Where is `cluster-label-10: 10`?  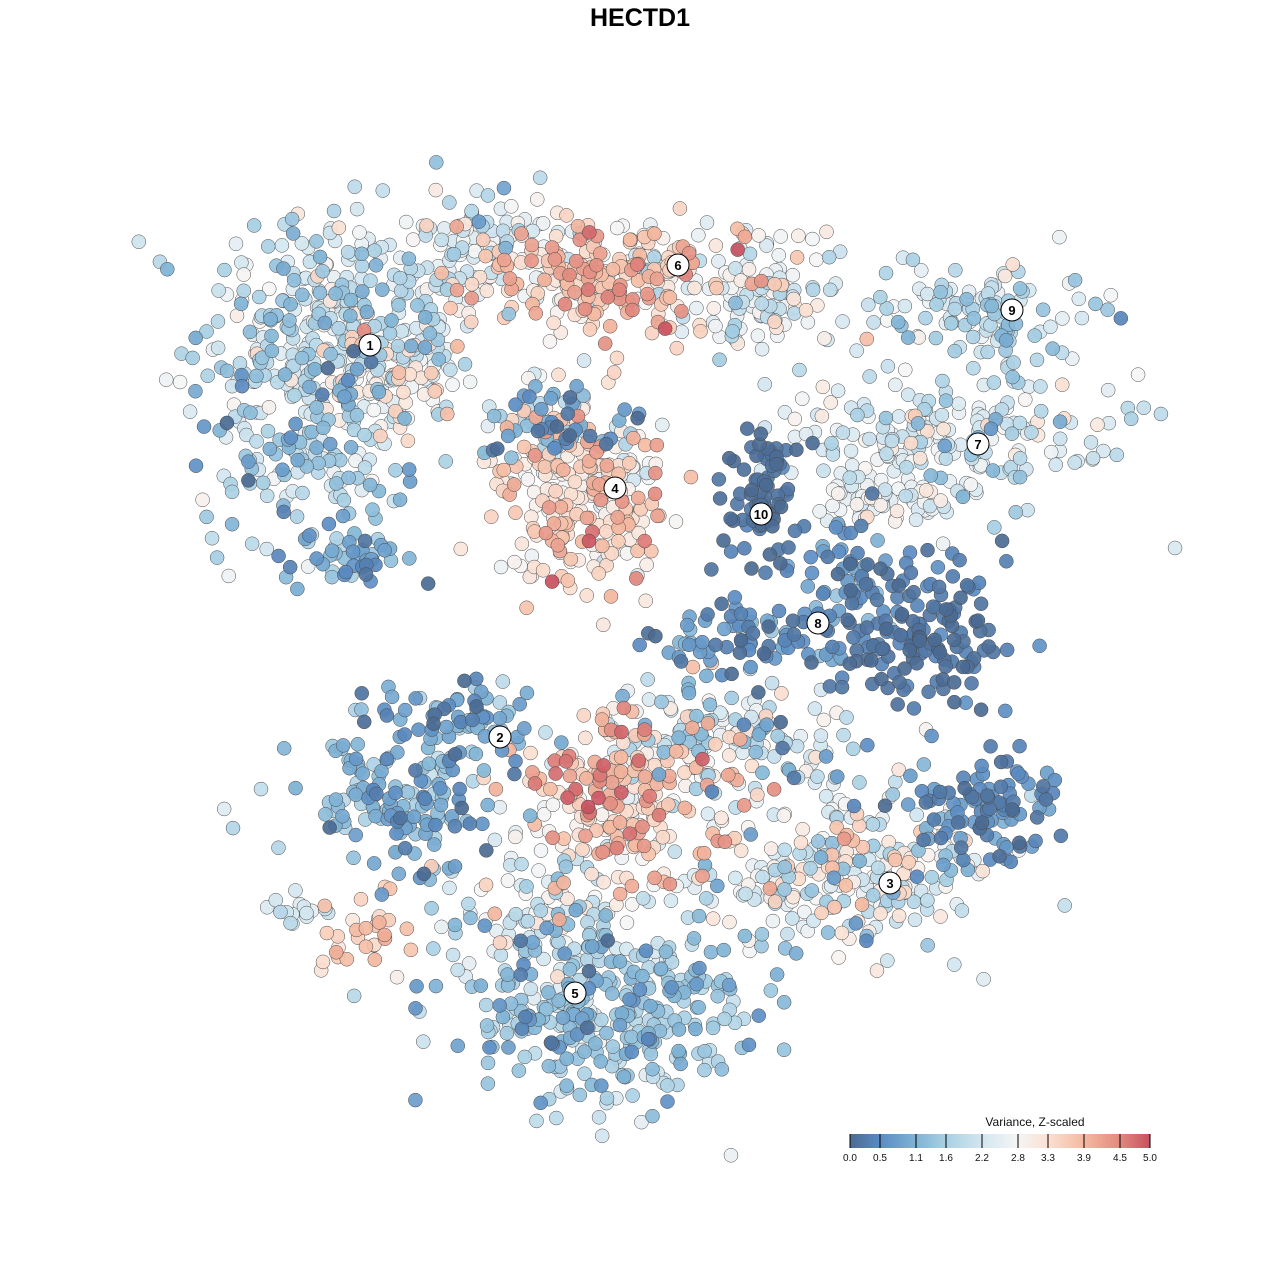
cluster-label-10: 10 is located at coordinates (761, 514).